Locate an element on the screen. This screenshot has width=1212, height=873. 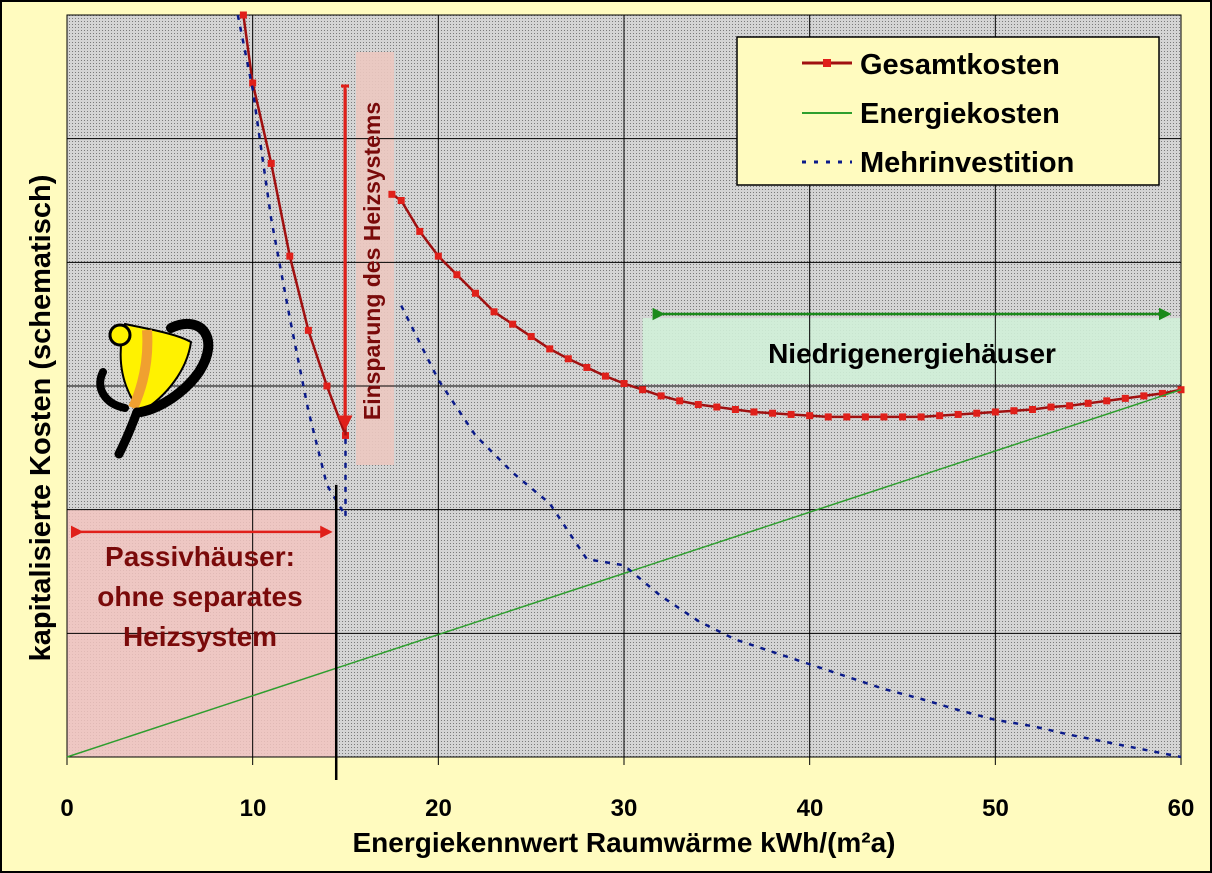
niedrig-region is located at coordinates (911, 351).